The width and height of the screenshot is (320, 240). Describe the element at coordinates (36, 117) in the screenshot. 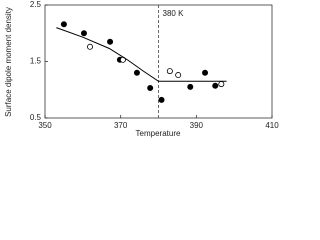

I see `y-tick-label: 0.5` at that location.